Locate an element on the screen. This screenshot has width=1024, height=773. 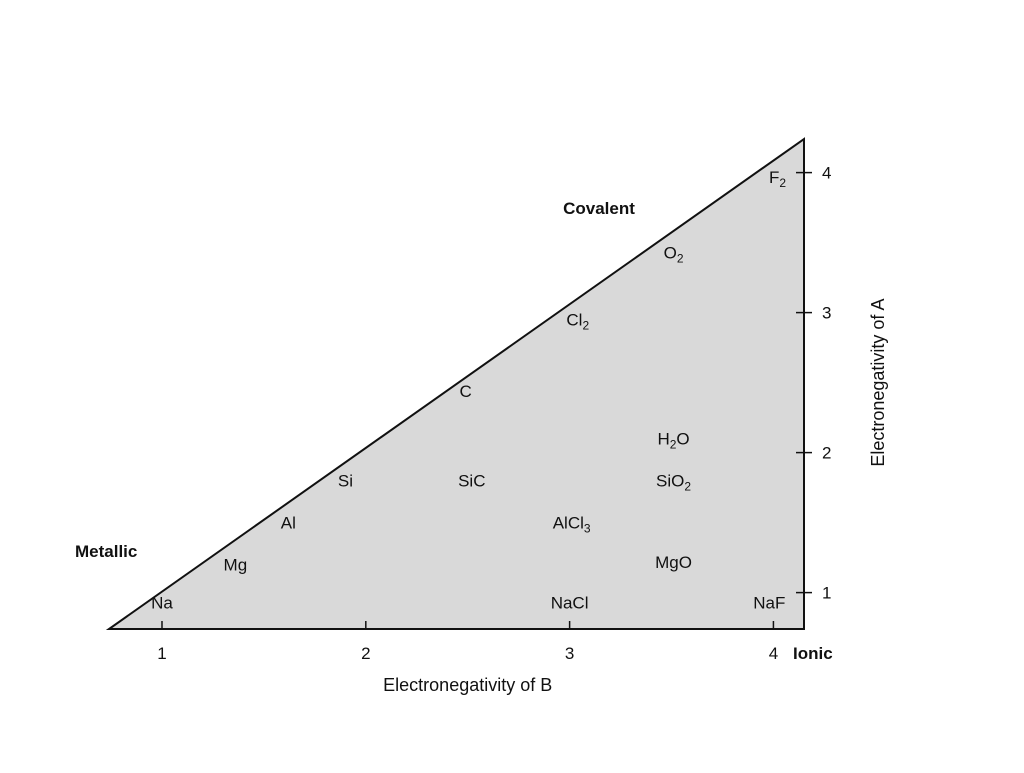
compound-symbol: Mg is located at coordinates (236, 565).